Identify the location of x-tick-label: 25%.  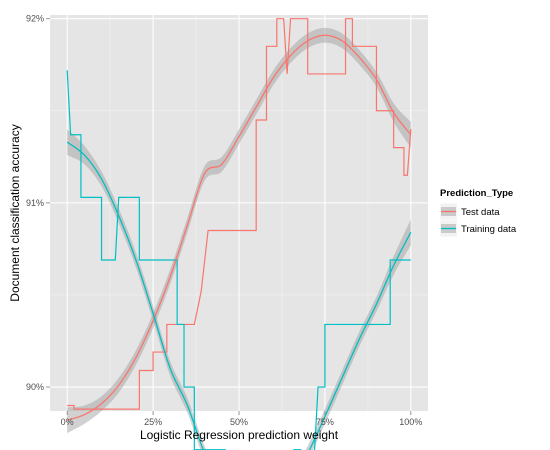
(153, 422).